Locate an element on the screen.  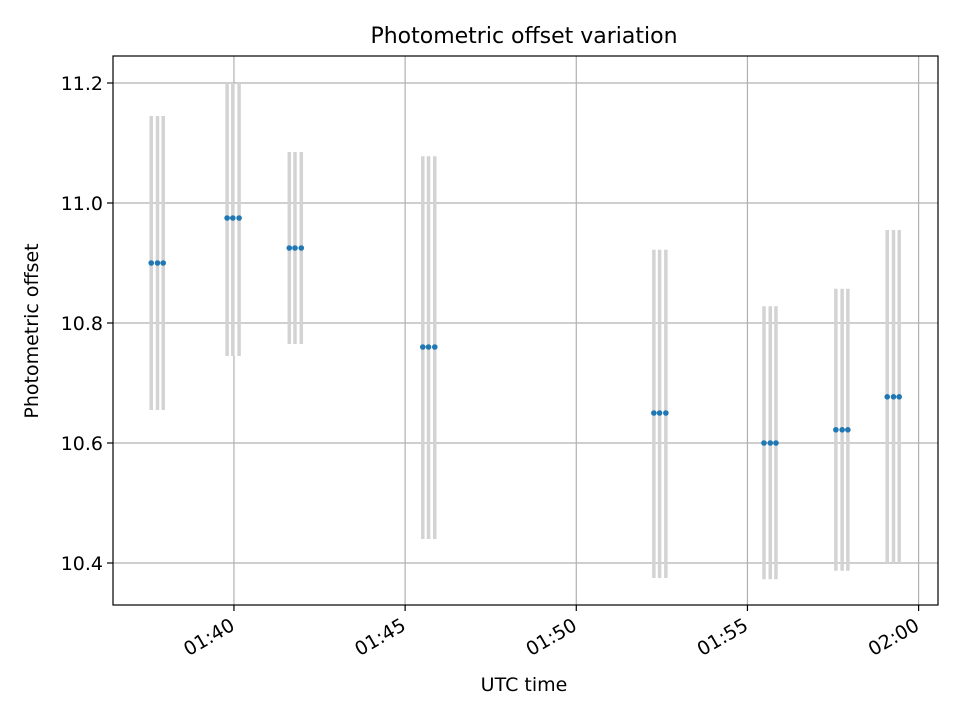
y-tick-label: 10.4 is located at coordinates (82, 564).